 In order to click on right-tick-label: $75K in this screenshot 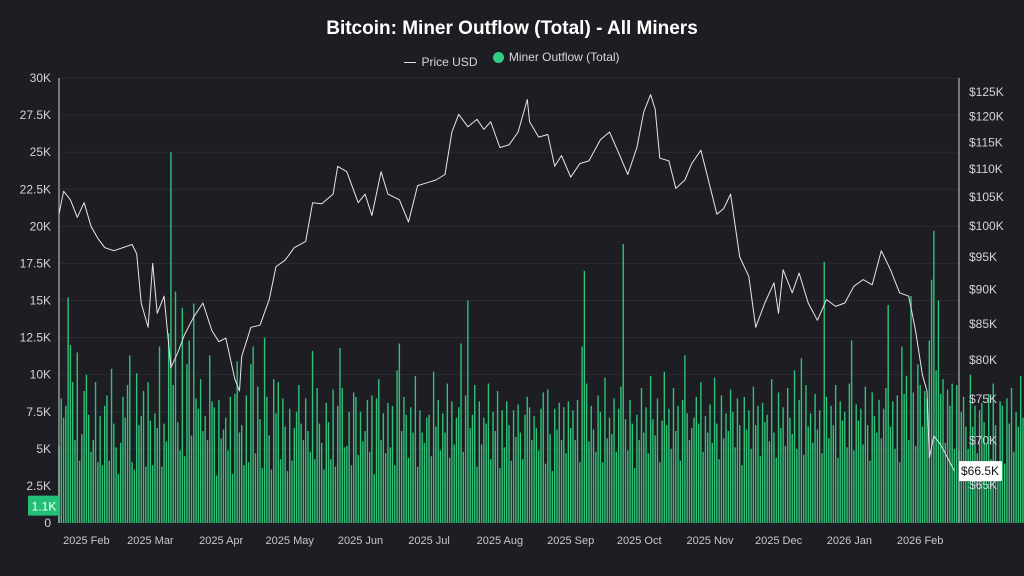, I will do `click(983, 399)`.